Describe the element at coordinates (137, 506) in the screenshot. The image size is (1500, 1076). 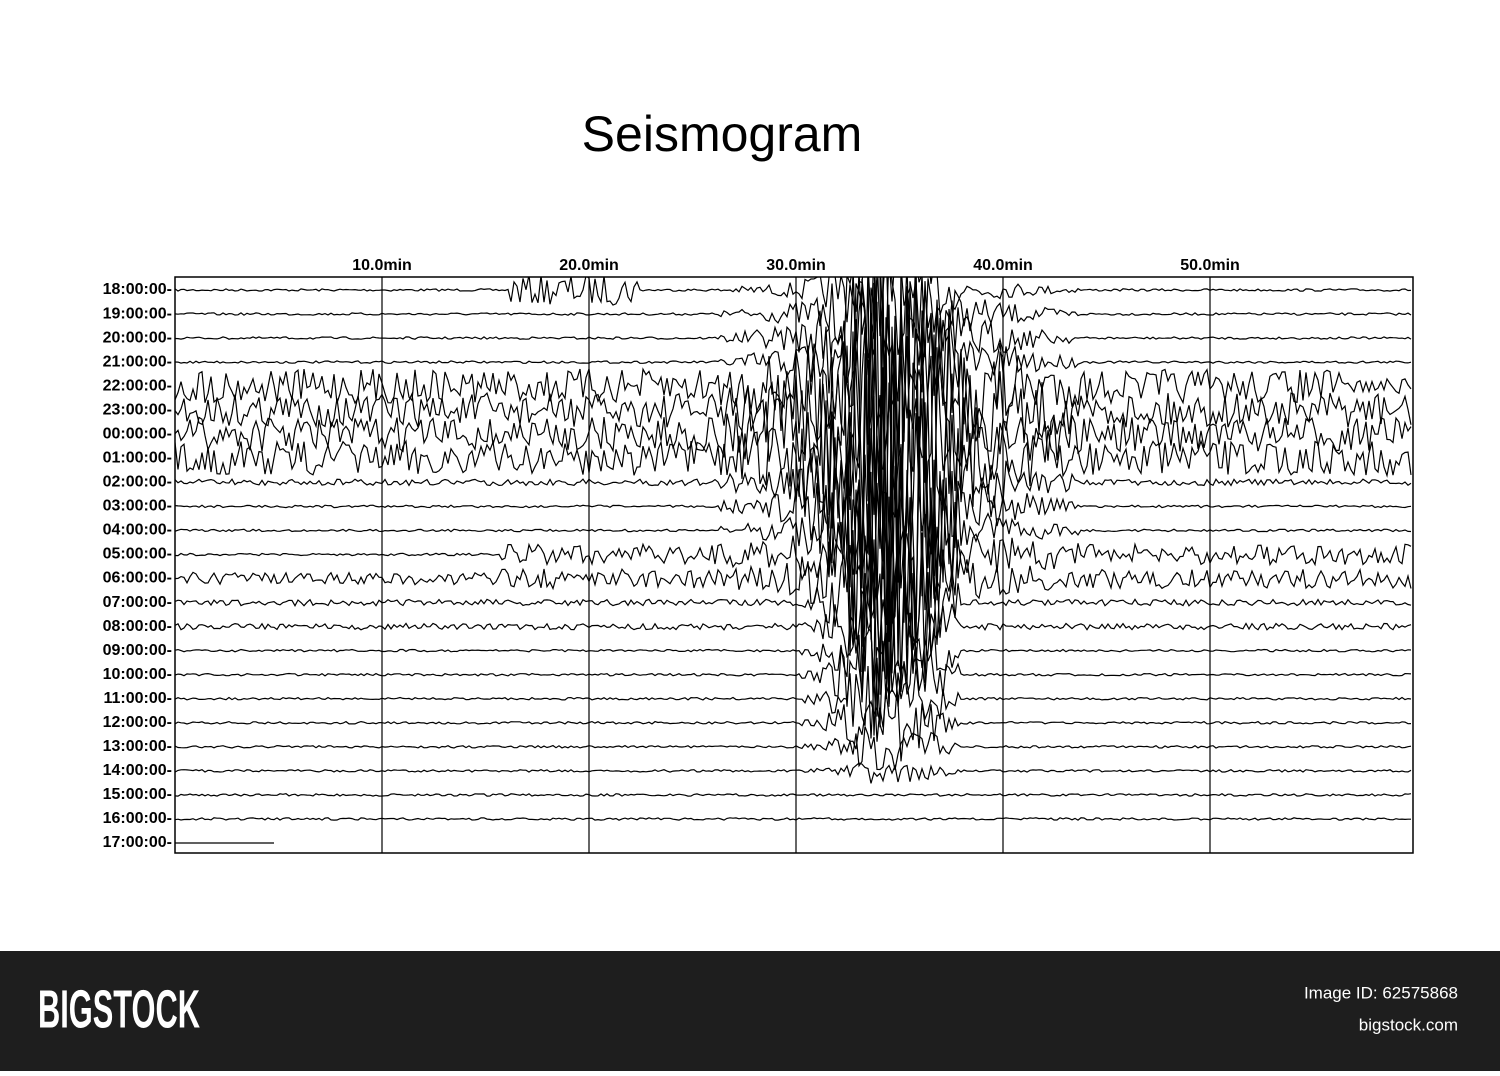
I see `row-label: 03:00:00-` at that location.